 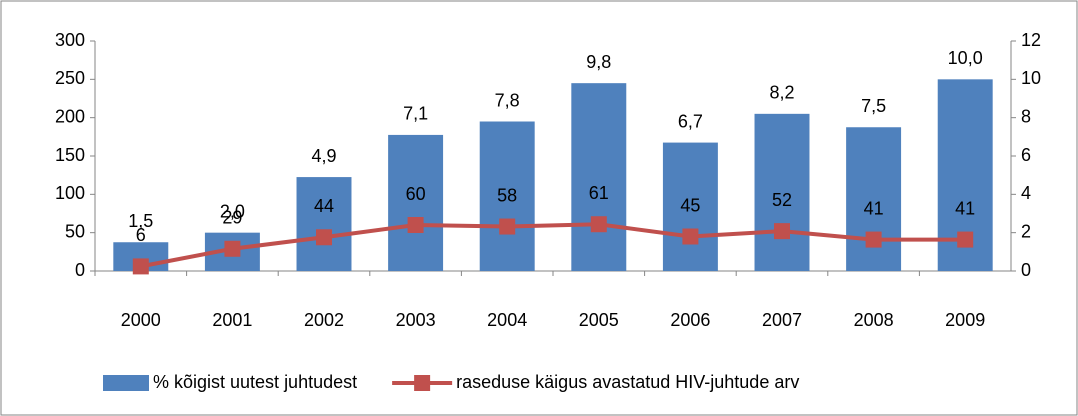 I want to click on bar-value-label: 6,7, so click(x=690, y=121).